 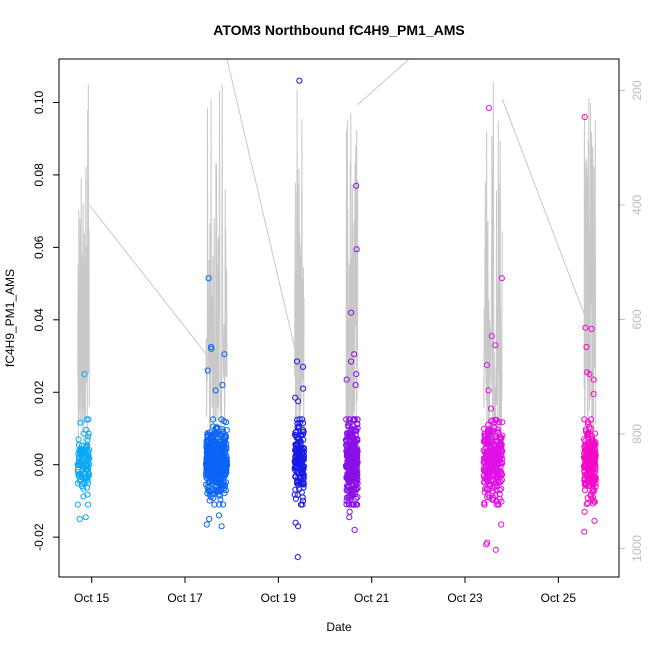 What do you see at coordinates (559, 598) in the screenshot?
I see `x-tick-label: Oct 25` at bounding box center [559, 598].